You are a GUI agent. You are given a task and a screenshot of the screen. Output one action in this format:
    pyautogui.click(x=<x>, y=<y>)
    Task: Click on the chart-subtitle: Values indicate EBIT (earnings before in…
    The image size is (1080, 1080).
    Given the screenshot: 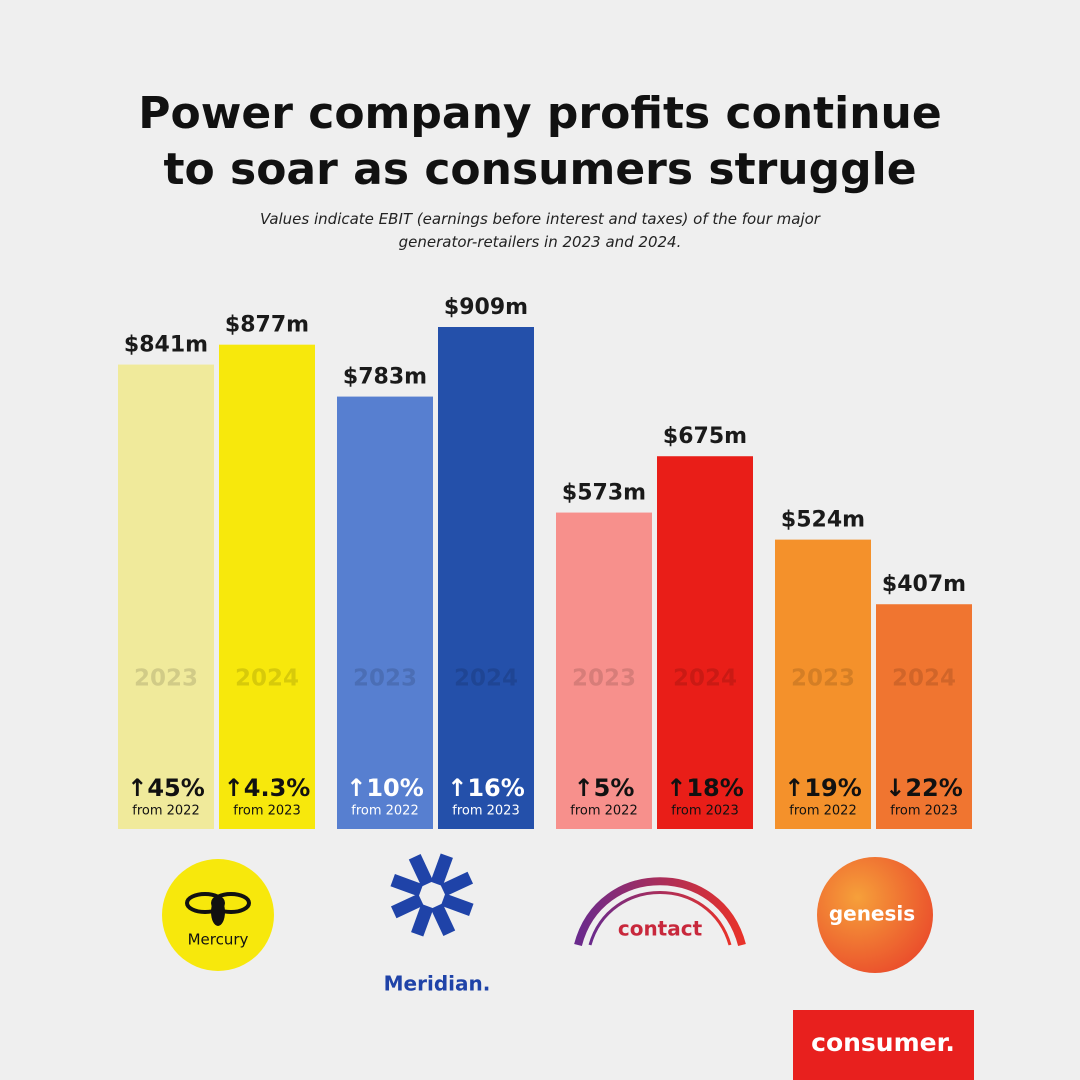 What is the action you would take?
    pyautogui.click(x=540, y=230)
    